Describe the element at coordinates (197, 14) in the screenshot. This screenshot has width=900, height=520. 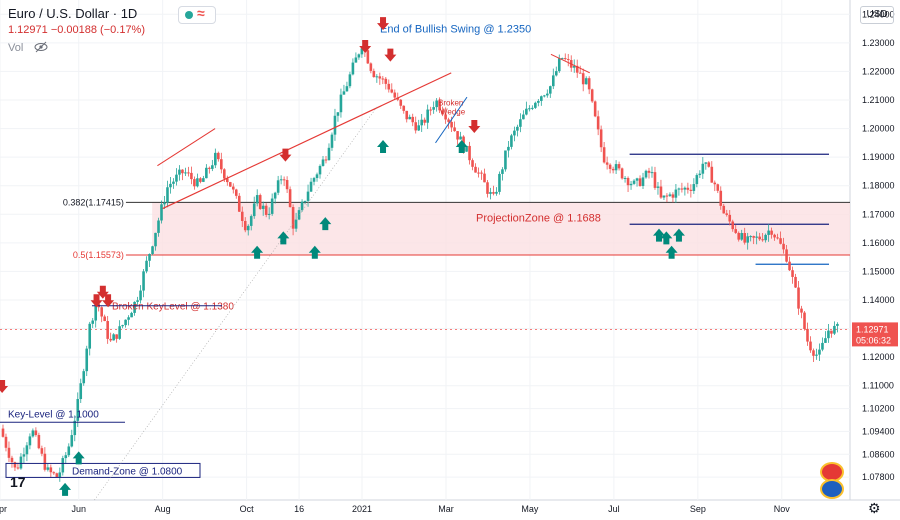
I see `indicator-toggle-button: ≈` at that location.